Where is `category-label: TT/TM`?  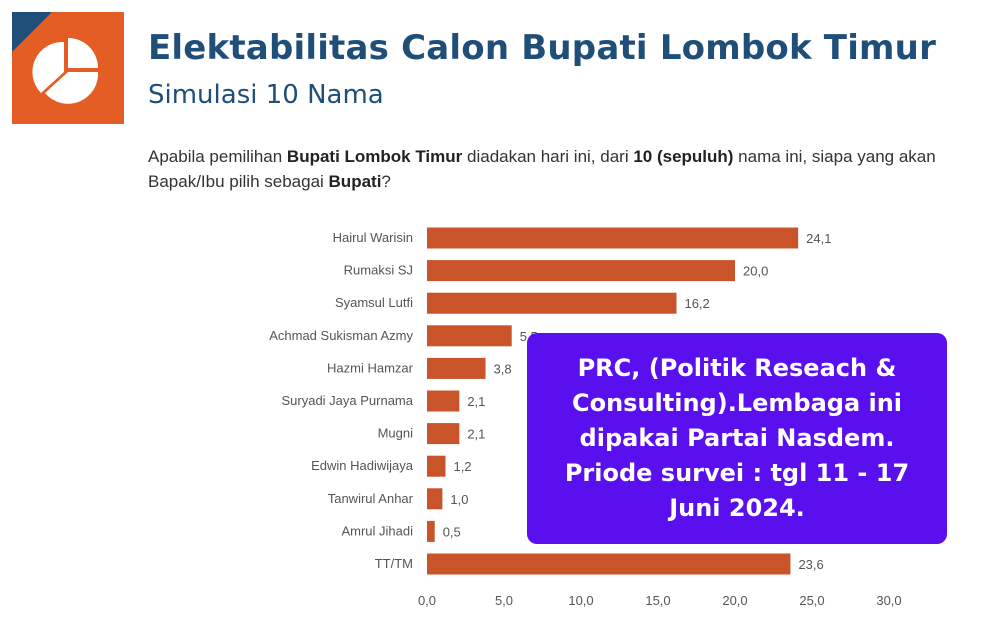 category-label: TT/TM is located at coordinates (394, 563).